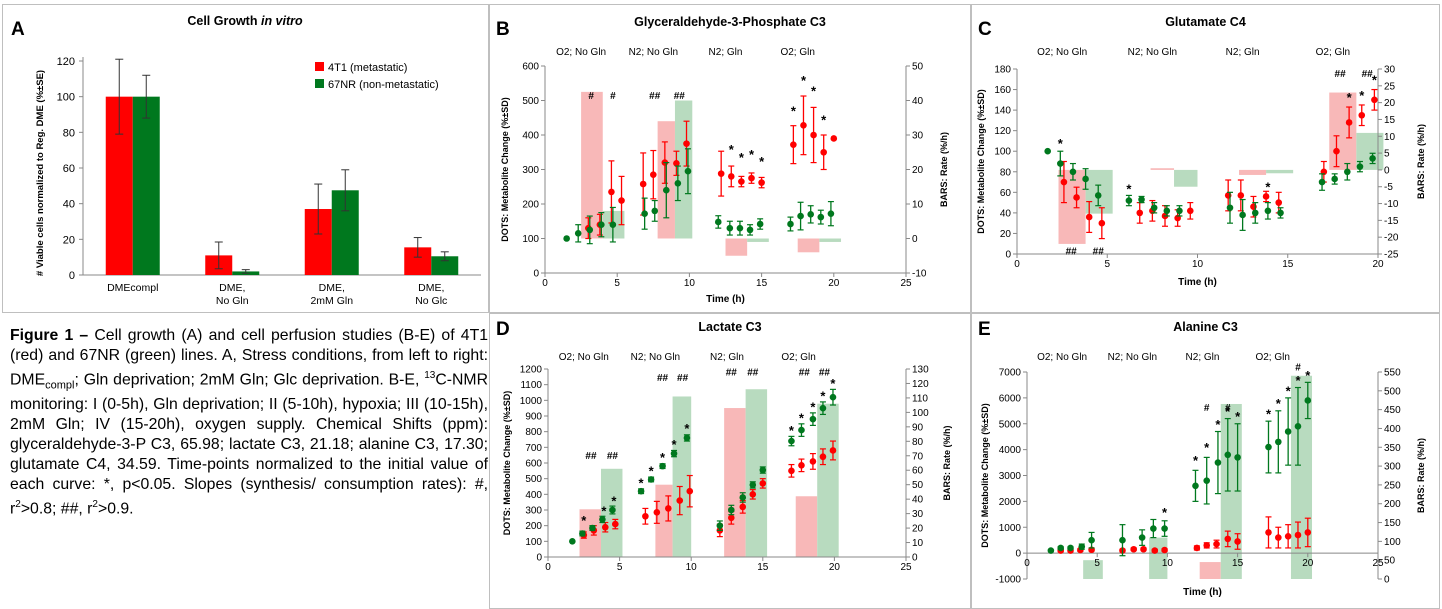  I want to click on y-tick-label: 20, so click(1006, 234).